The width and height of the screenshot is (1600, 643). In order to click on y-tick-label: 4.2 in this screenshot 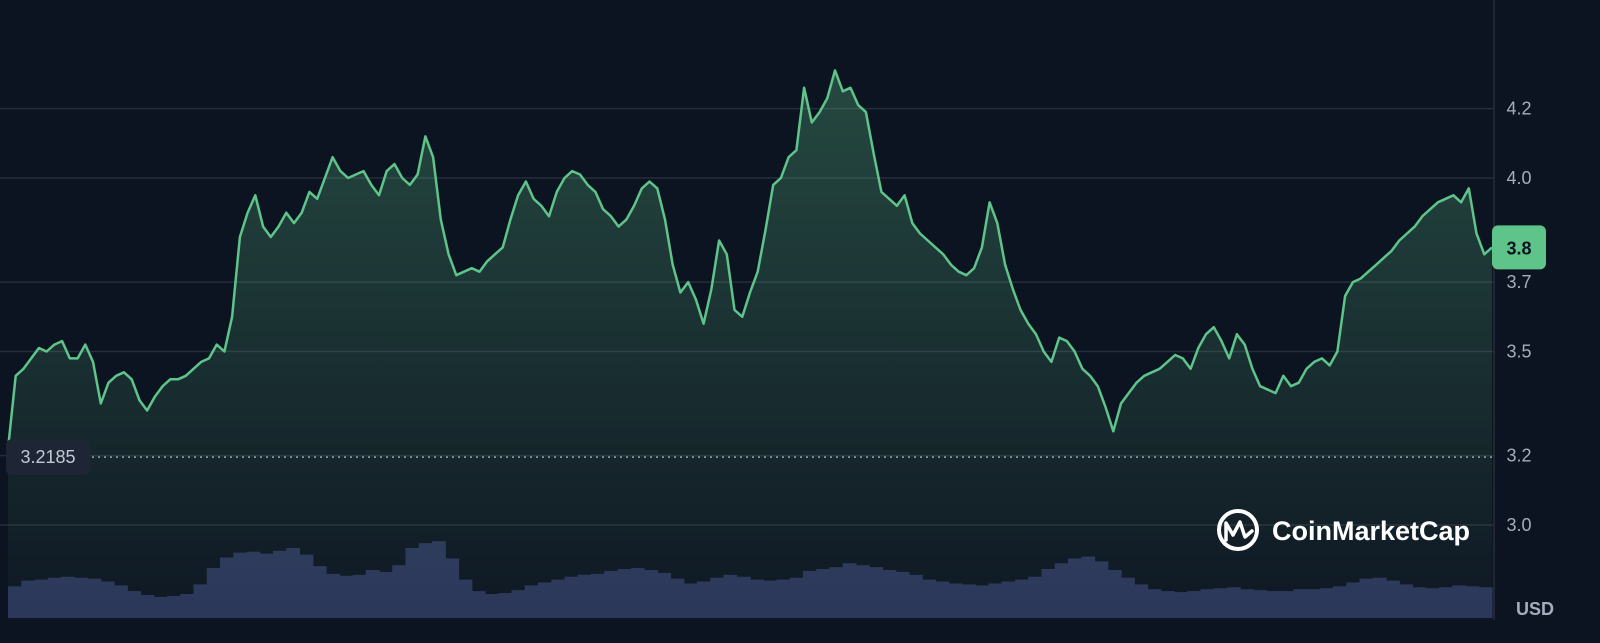, I will do `click(1518, 109)`.